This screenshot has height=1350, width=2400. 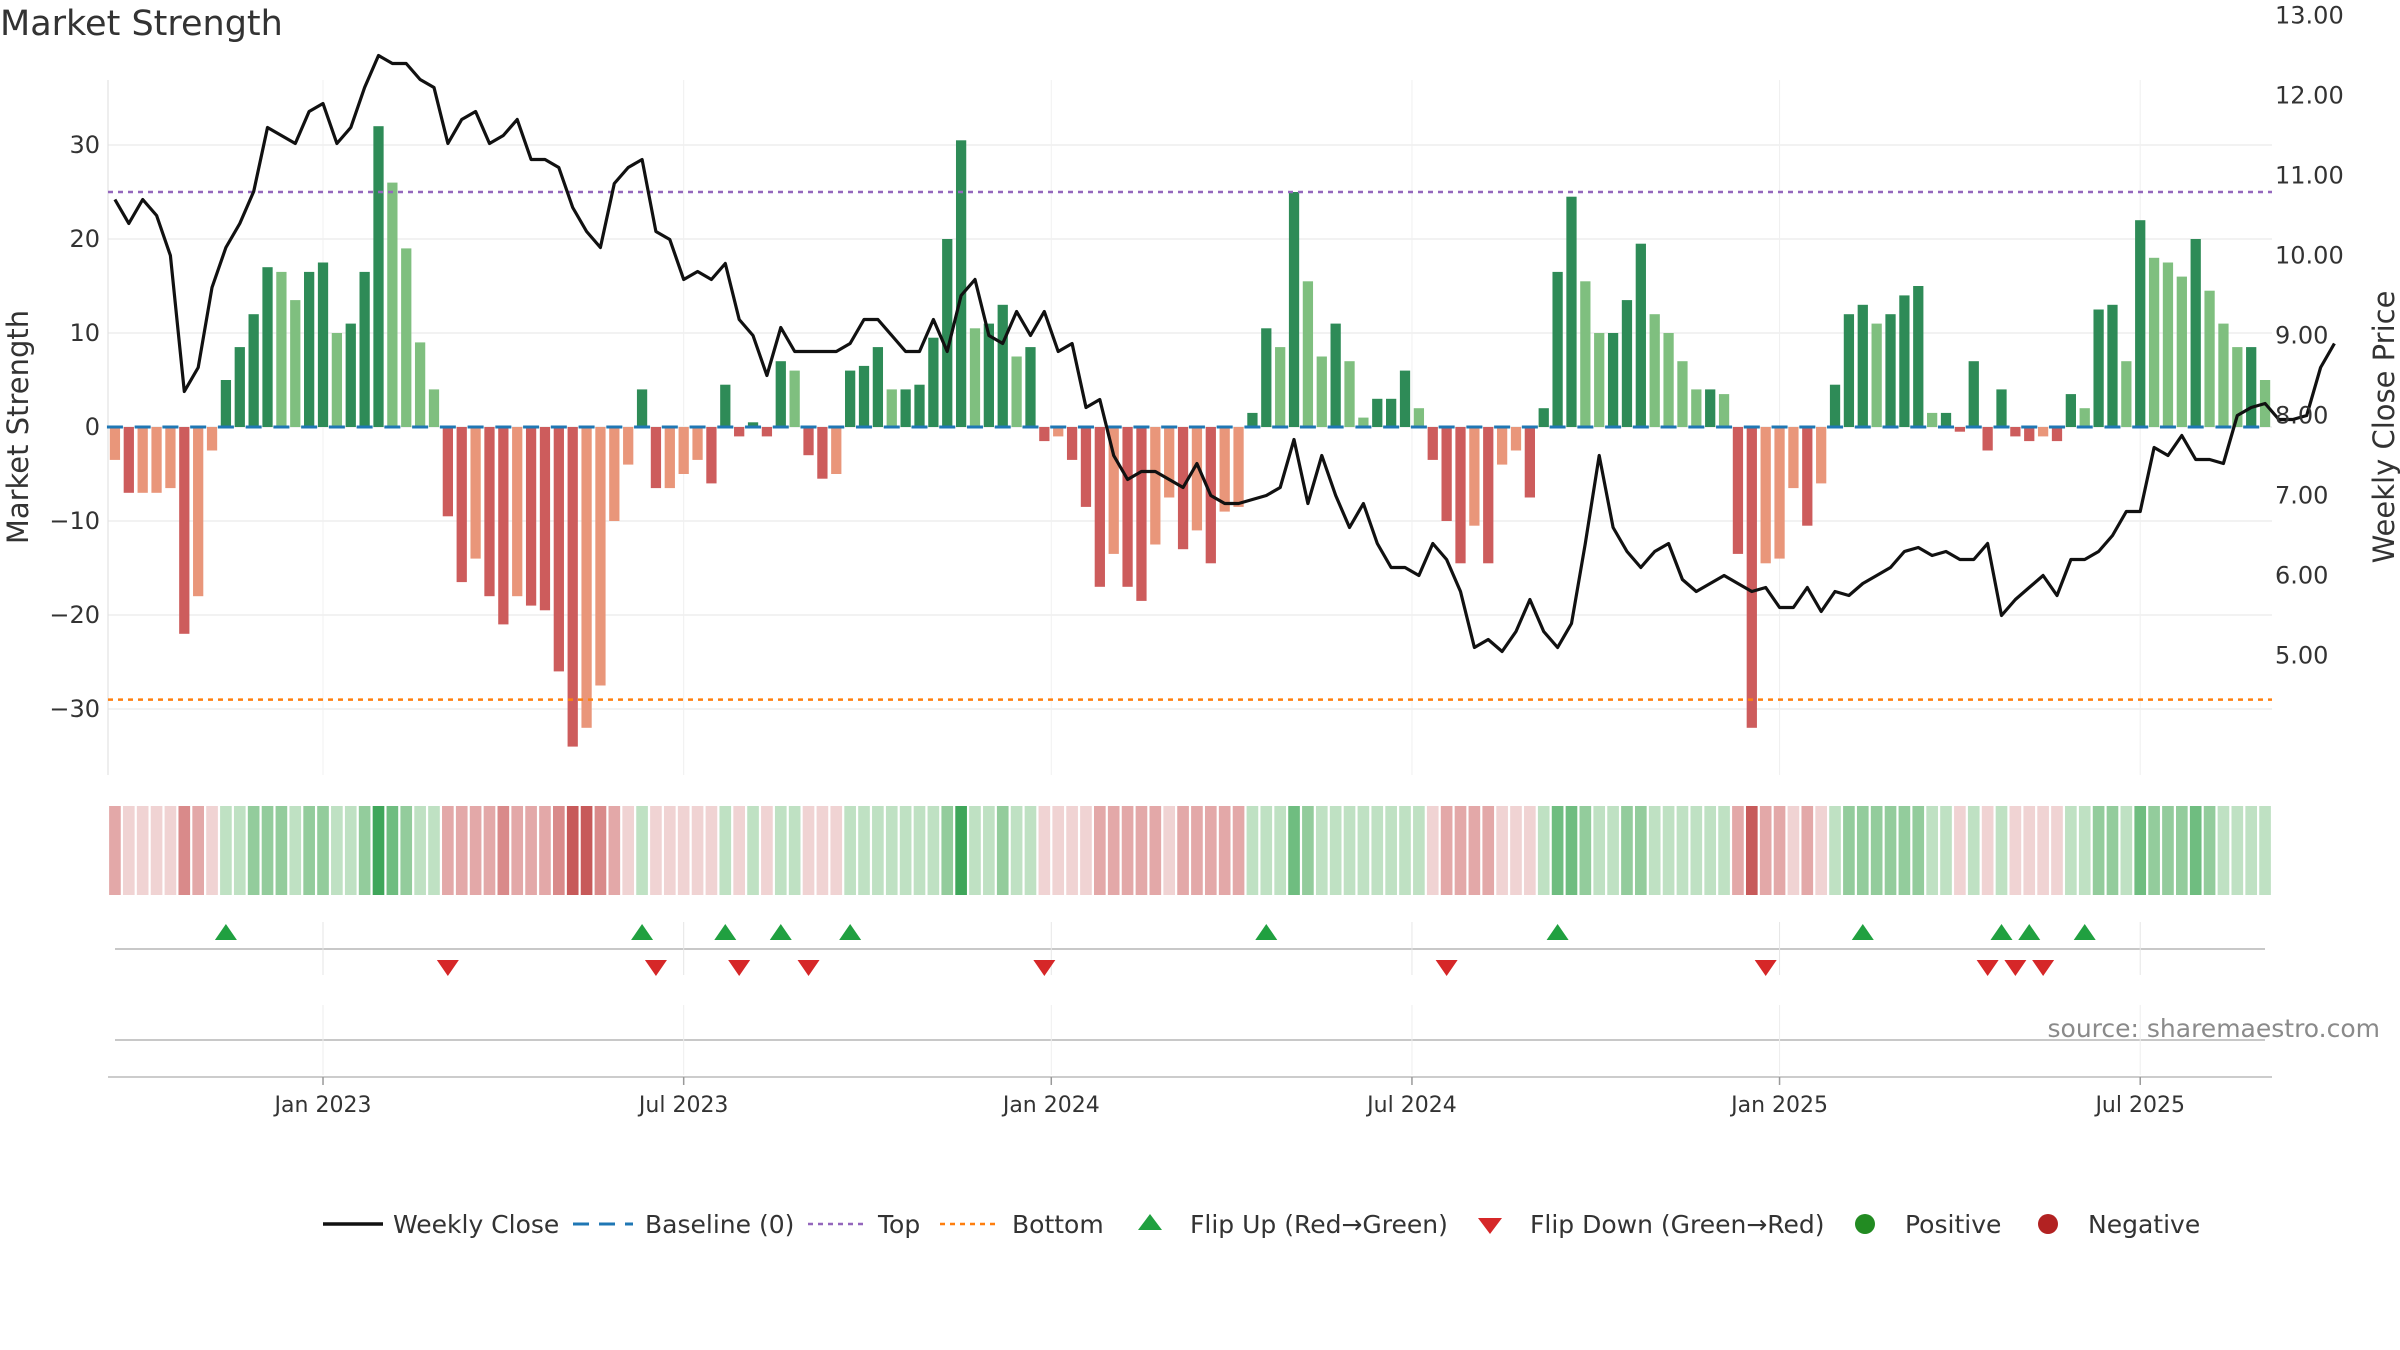 I want to click on x-tick-label: Jul 2025, so click(x=2139, y=1105).